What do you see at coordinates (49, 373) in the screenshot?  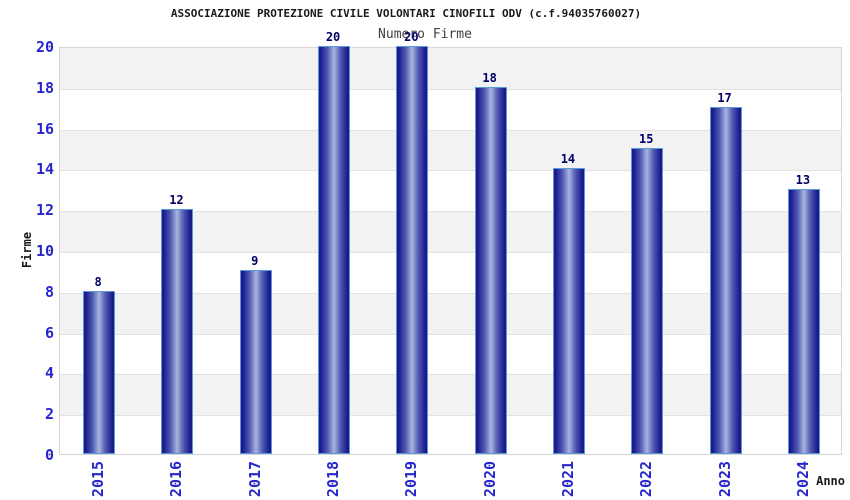 I see `y-tick-label: 4` at bounding box center [49, 373].